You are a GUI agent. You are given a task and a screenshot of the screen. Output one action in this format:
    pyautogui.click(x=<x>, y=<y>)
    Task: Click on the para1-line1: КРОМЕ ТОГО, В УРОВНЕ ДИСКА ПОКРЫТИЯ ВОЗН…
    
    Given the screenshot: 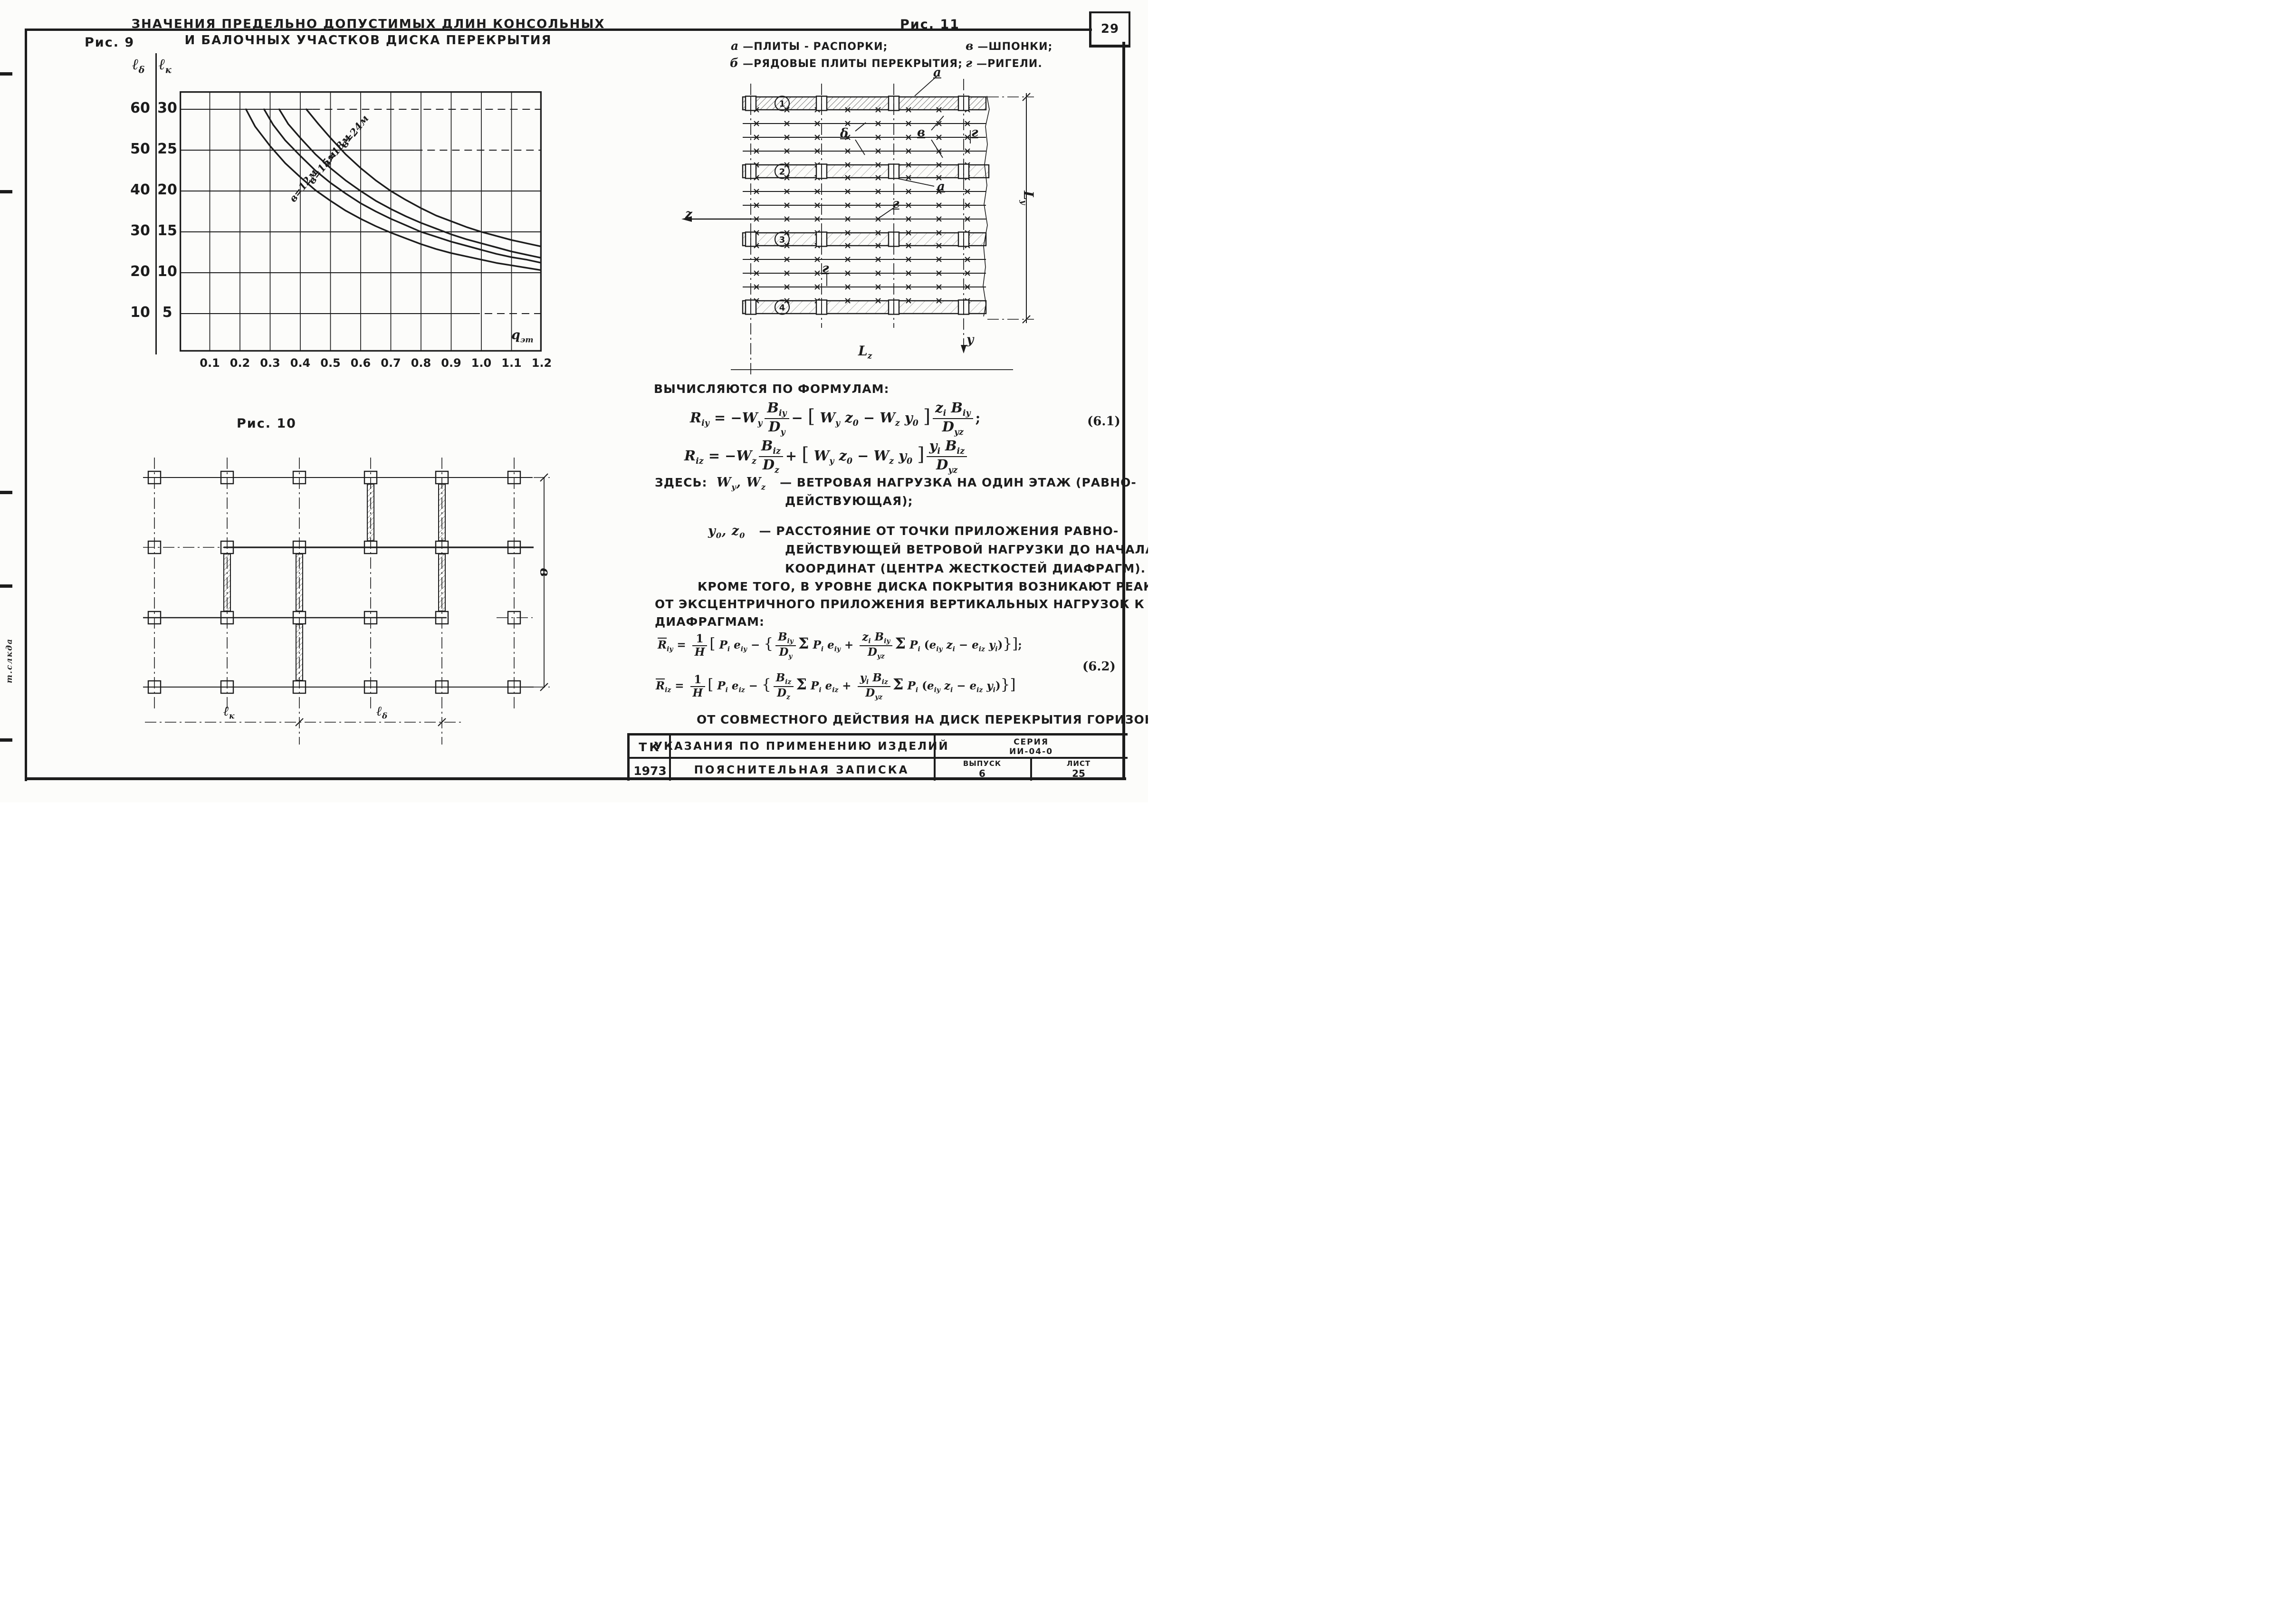 What is the action you would take?
    pyautogui.click(x=923, y=586)
    